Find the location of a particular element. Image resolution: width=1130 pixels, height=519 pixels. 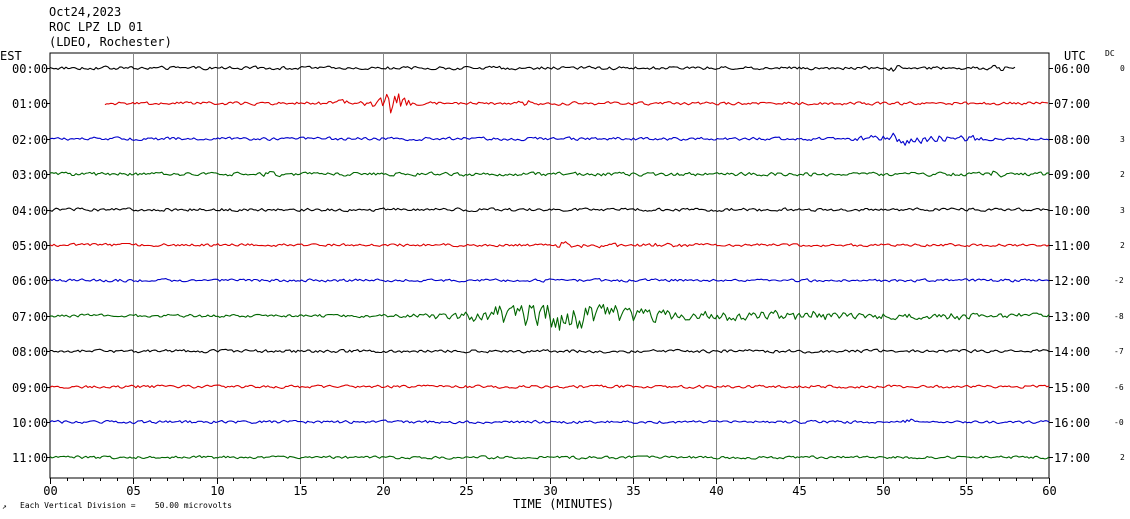

row-label-est: 01:00 is located at coordinates (30, 104).